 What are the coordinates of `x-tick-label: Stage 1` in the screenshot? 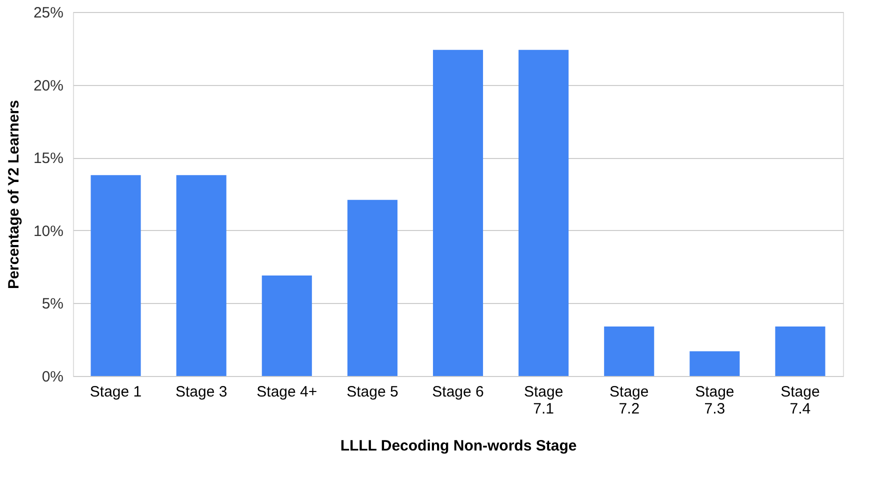 It's located at (116, 392).